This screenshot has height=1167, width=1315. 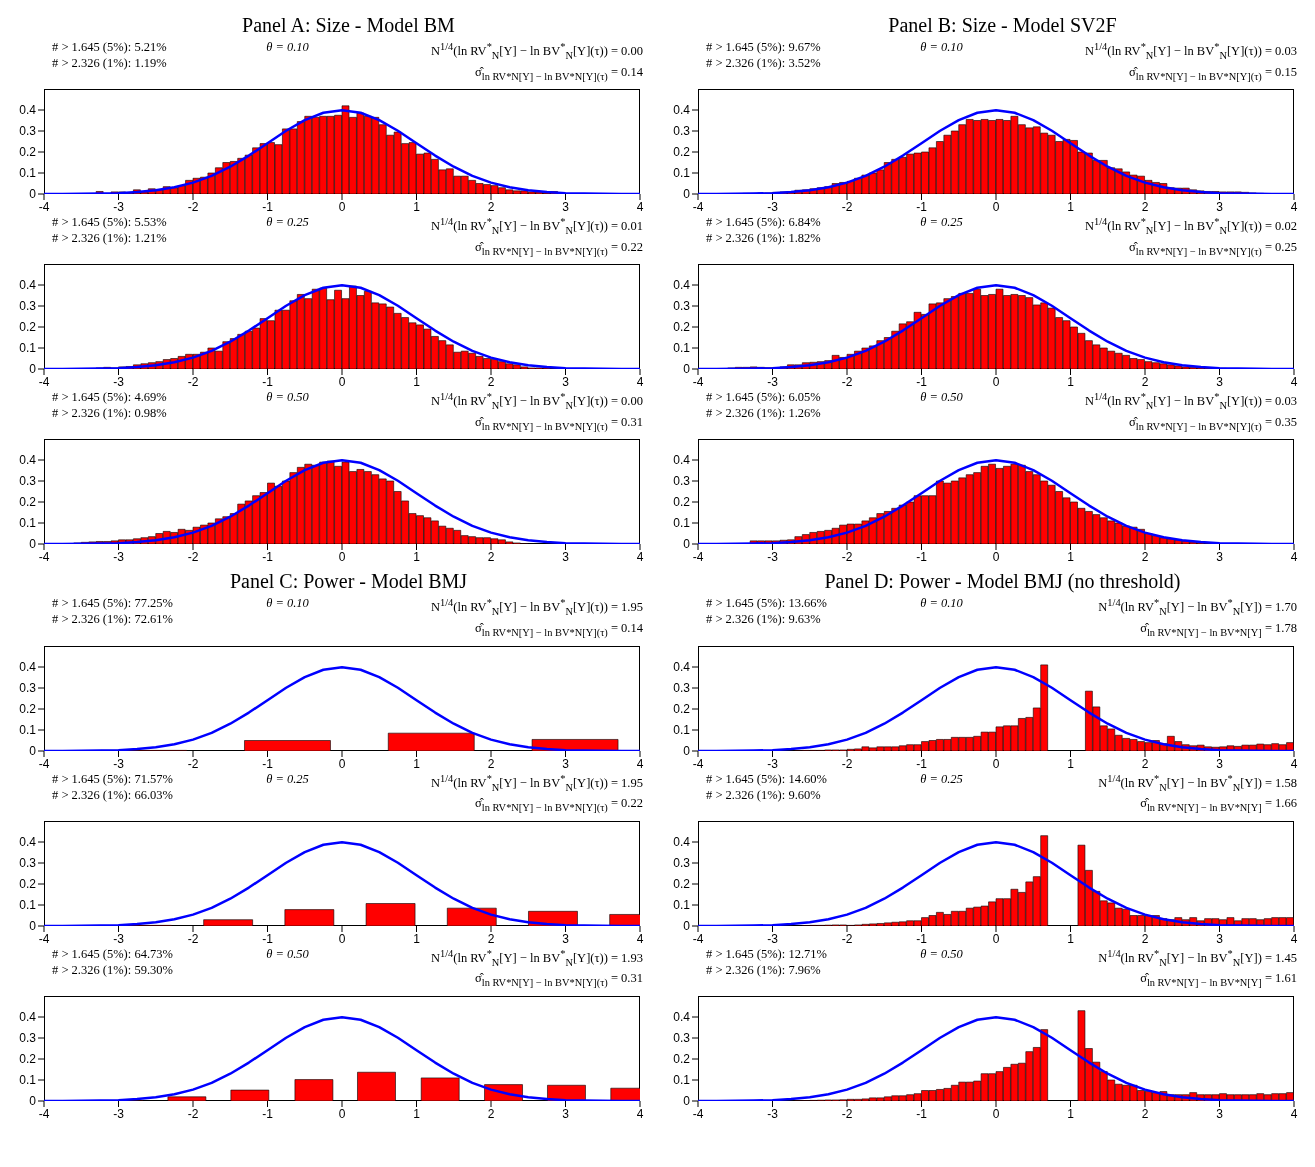 What do you see at coordinates (941, 222) in the screenshot?
I see `chart-title: θ = 0.25` at bounding box center [941, 222].